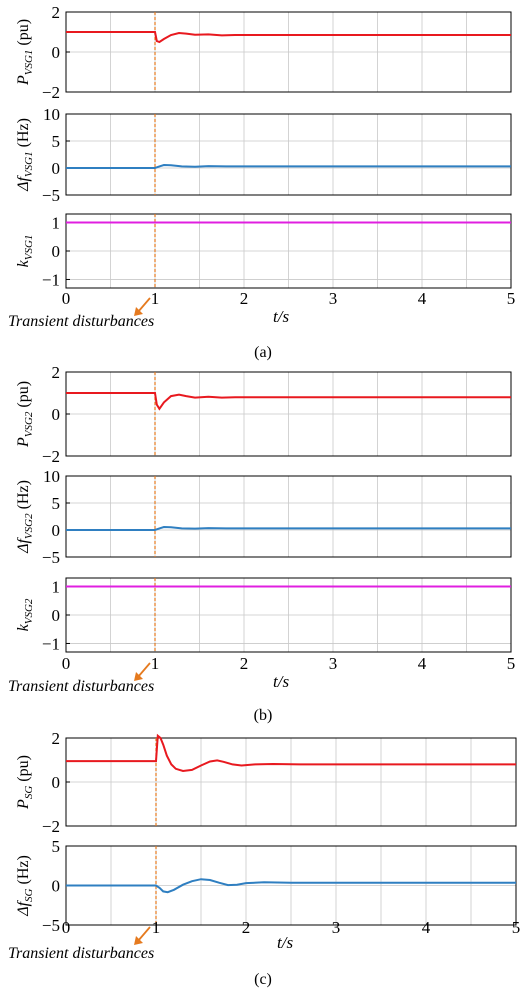 The width and height of the screenshot is (527, 990). Describe the element at coordinates (266, 782) in the screenshot. I see `panel-1: 2 0 −2 PSG (pu)` at that location.